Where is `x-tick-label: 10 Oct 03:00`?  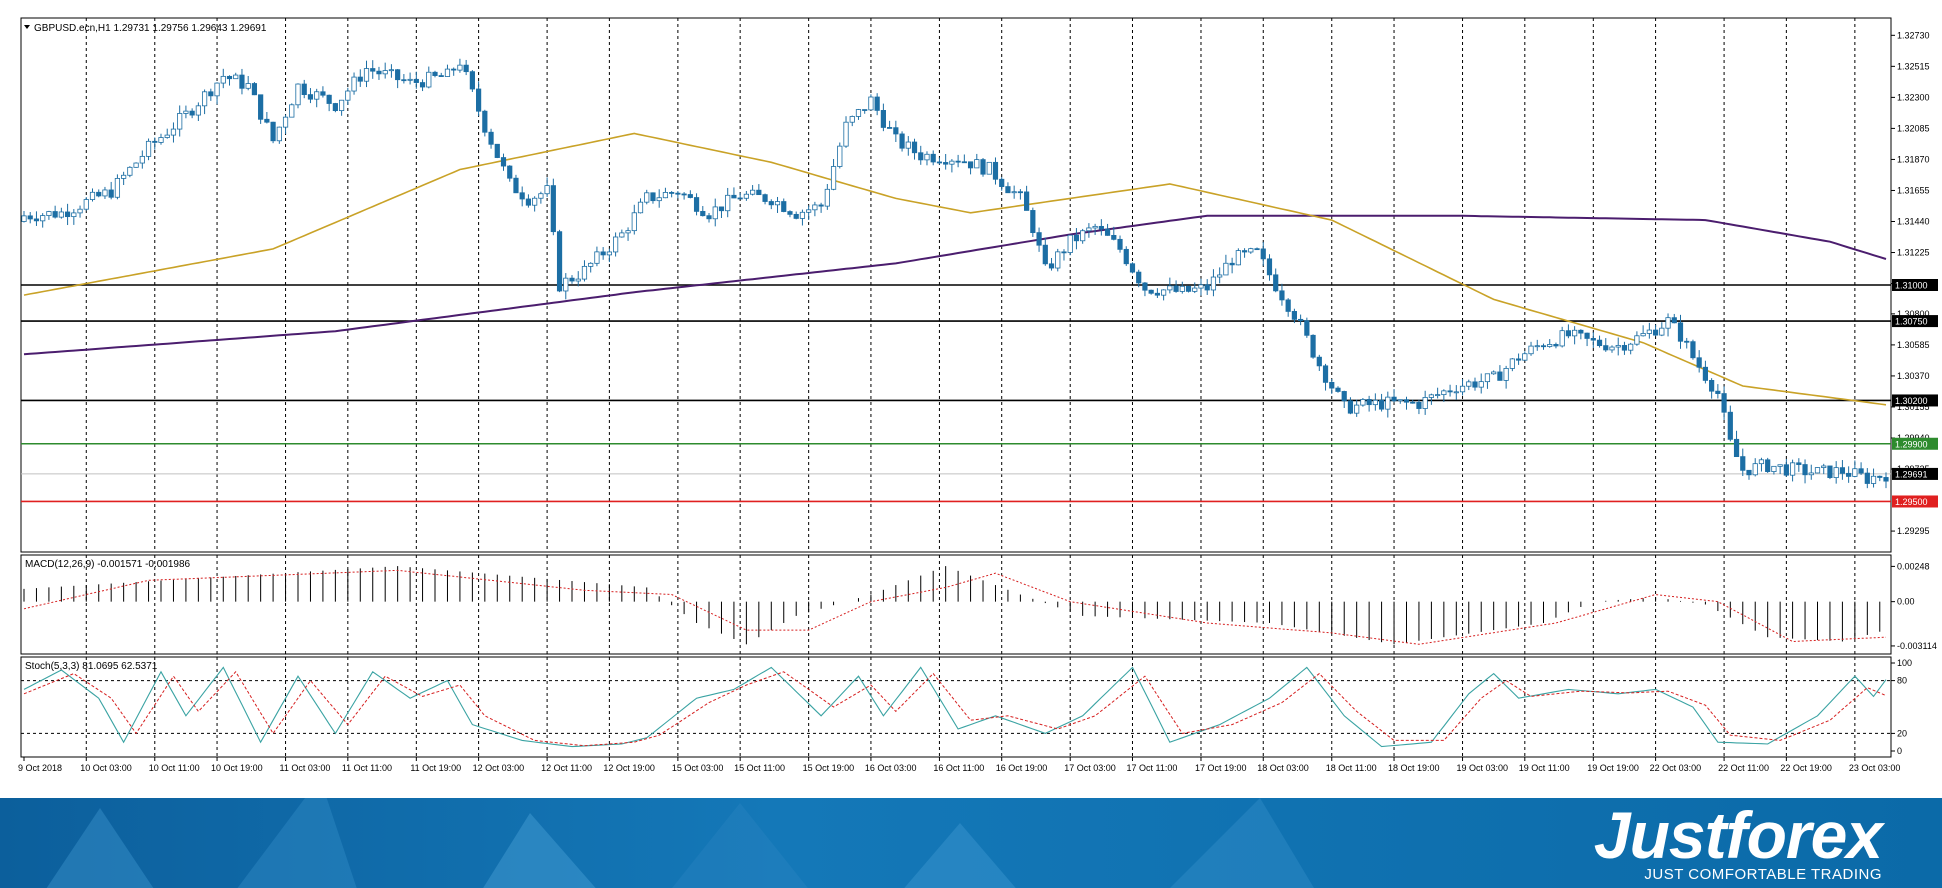 x-tick-label: 10 Oct 03:00 is located at coordinates (106, 768).